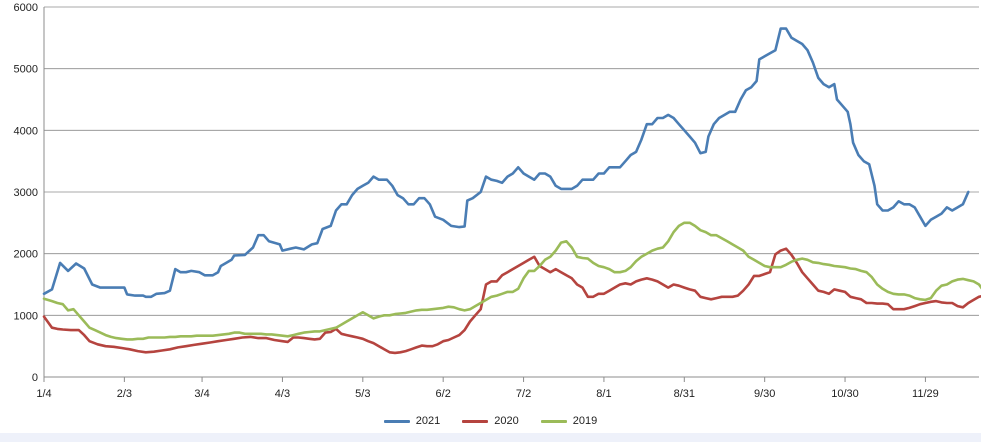  I want to click on y-tick-label: 0, so click(35, 378).